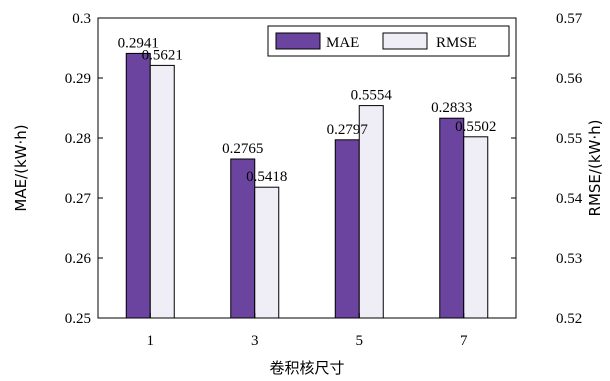 This screenshot has width=610, height=381. I want to click on data-label-mae: 0.2765, so click(242, 149).